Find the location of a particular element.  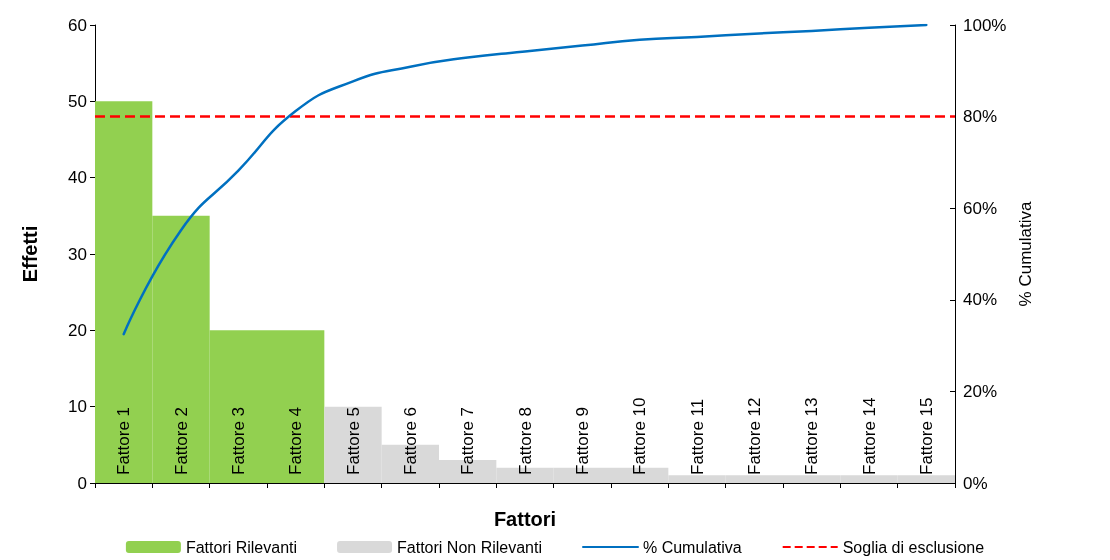

x-tick-label: Fattore 3 is located at coordinates (238, 440).